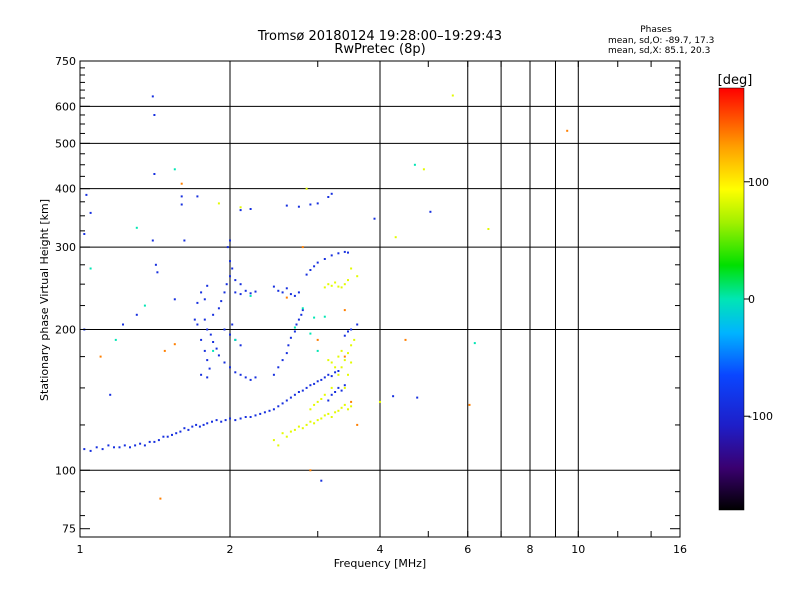 This screenshot has height=600, width=800. What do you see at coordinates (659, 51) in the screenshot?
I see `stats-x-mode: mean, sd,X: 85.1, 20.3` at bounding box center [659, 51].